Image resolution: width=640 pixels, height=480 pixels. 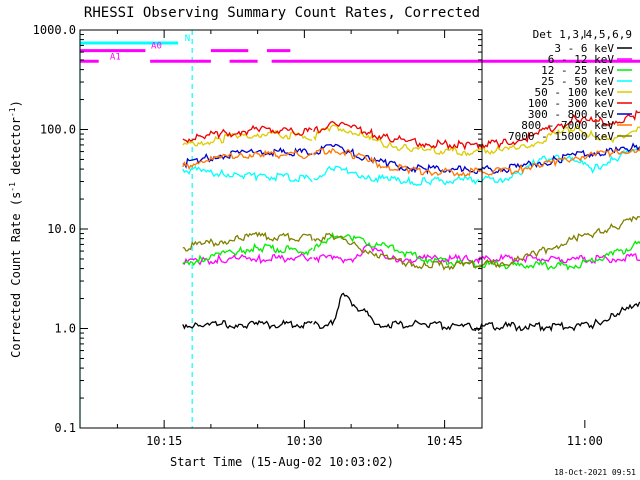 What do you see at coordinates (581, 59) in the screenshot?
I see `legend-label: 6 - 12 keV` at bounding box center [581, 59].